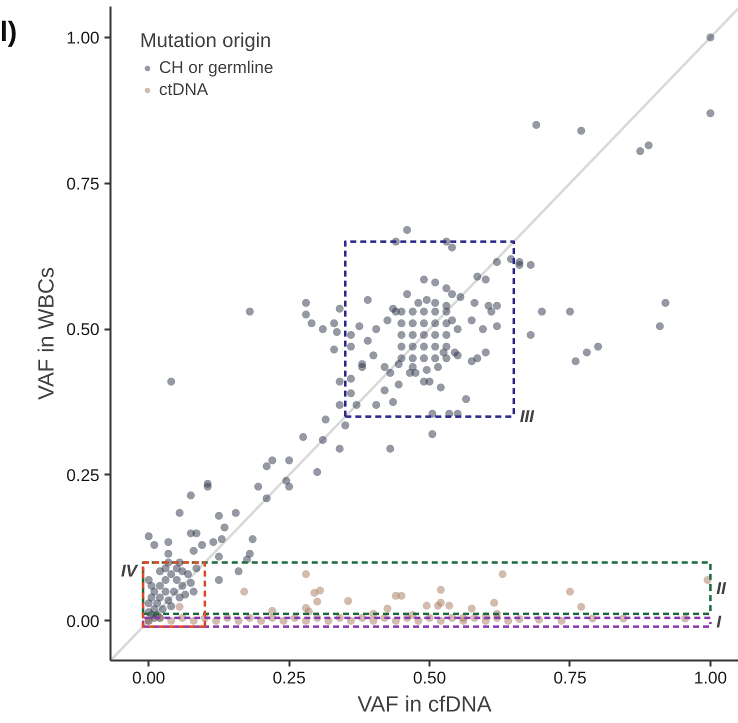  I want to click on y-tick-label: 0.00, so click(83, 621).